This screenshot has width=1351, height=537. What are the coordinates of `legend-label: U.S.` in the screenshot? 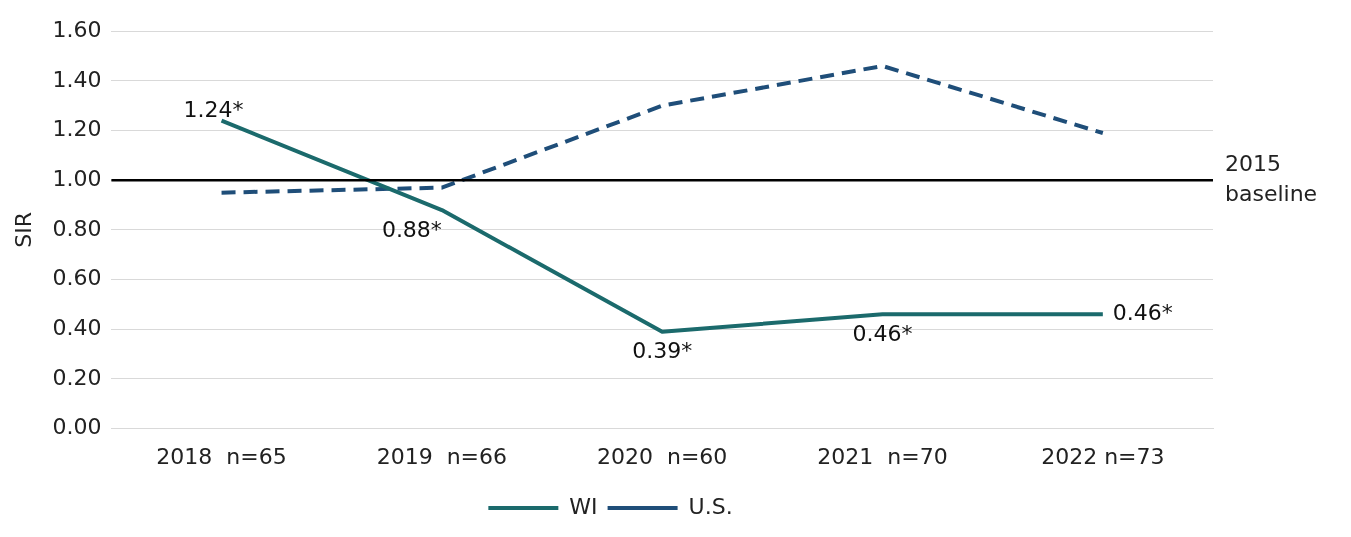 It's located at (710, 506).